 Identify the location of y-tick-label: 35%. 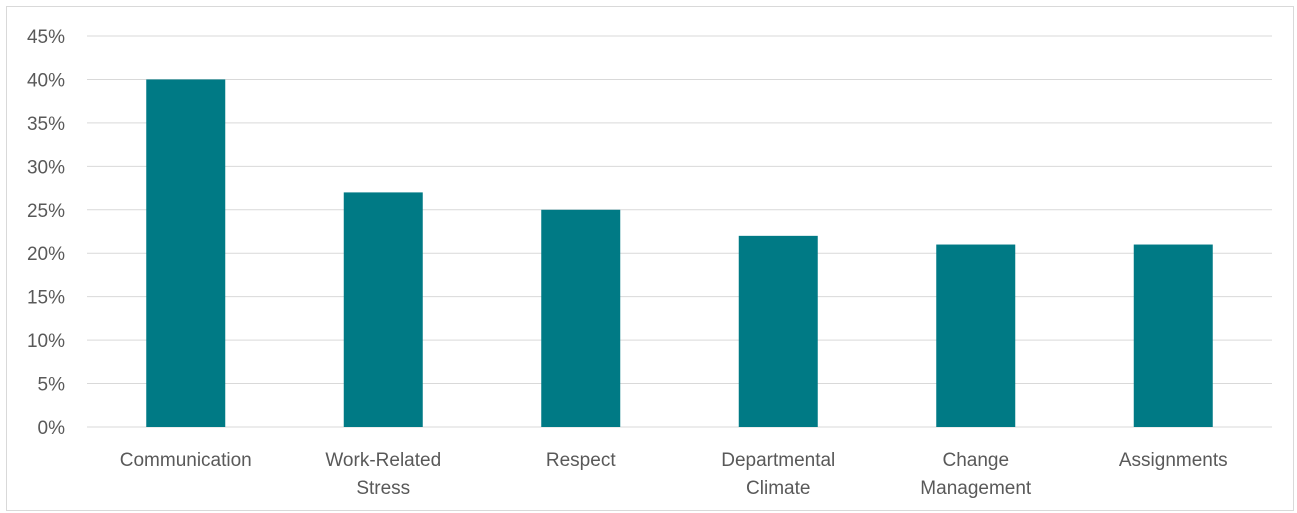
(46, 124).